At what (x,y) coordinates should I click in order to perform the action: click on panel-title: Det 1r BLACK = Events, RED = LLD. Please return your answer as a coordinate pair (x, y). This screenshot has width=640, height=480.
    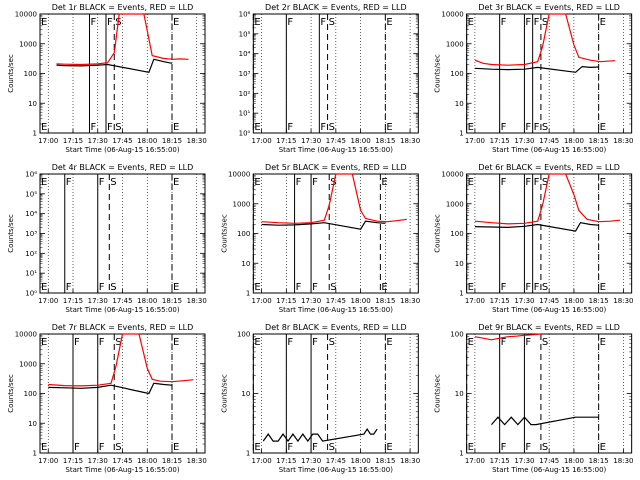
    Looking at the image, I should click on (123, 7).